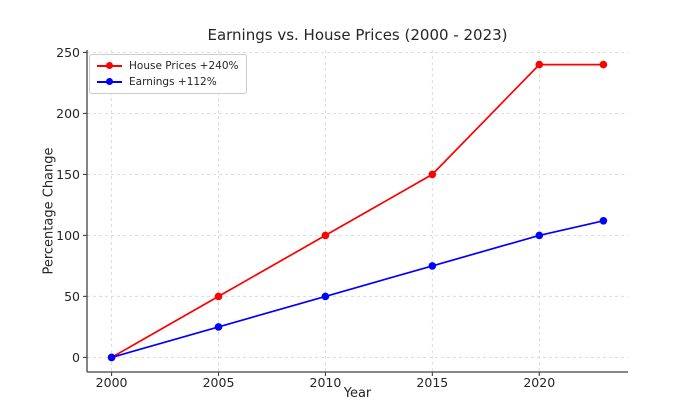  I want to click on x-tick-label: 2015, so click(432, 382).